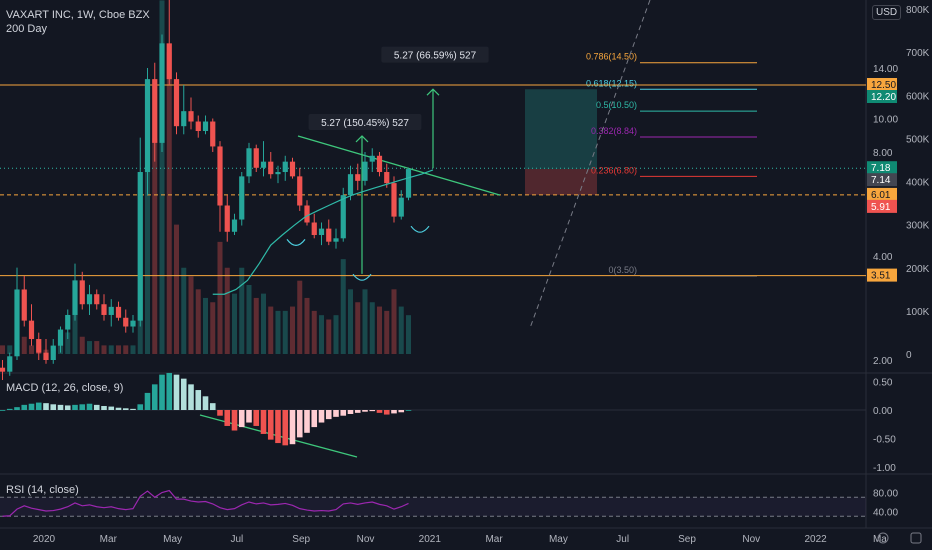 The image size is (932, 550). What do you see at coordinates (611, 83) in the screenshot?
I see `fib-label: 0.618(12.15)` at bounding box center [611, 83].